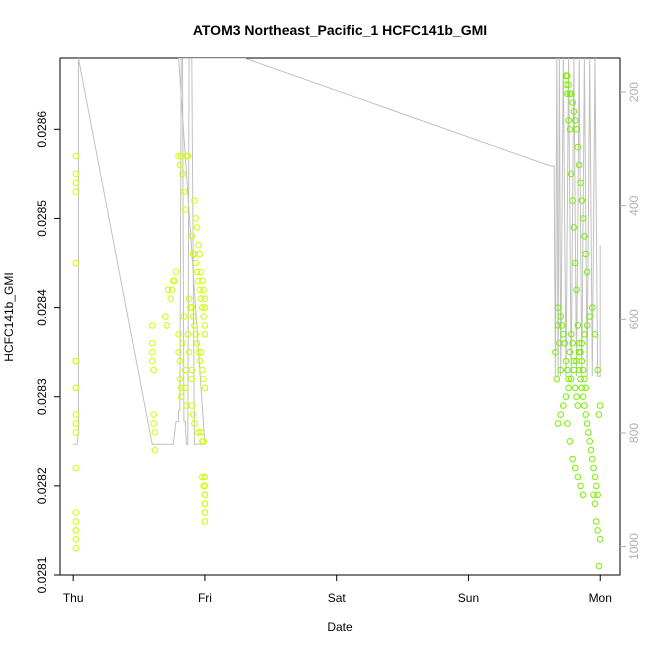 The height and width of the screenshot is (650, 650). What do you see at coordinates (600, 598) in the screenshot?
I see `x-tick-label: Mon` at bounding box center [600, 598].